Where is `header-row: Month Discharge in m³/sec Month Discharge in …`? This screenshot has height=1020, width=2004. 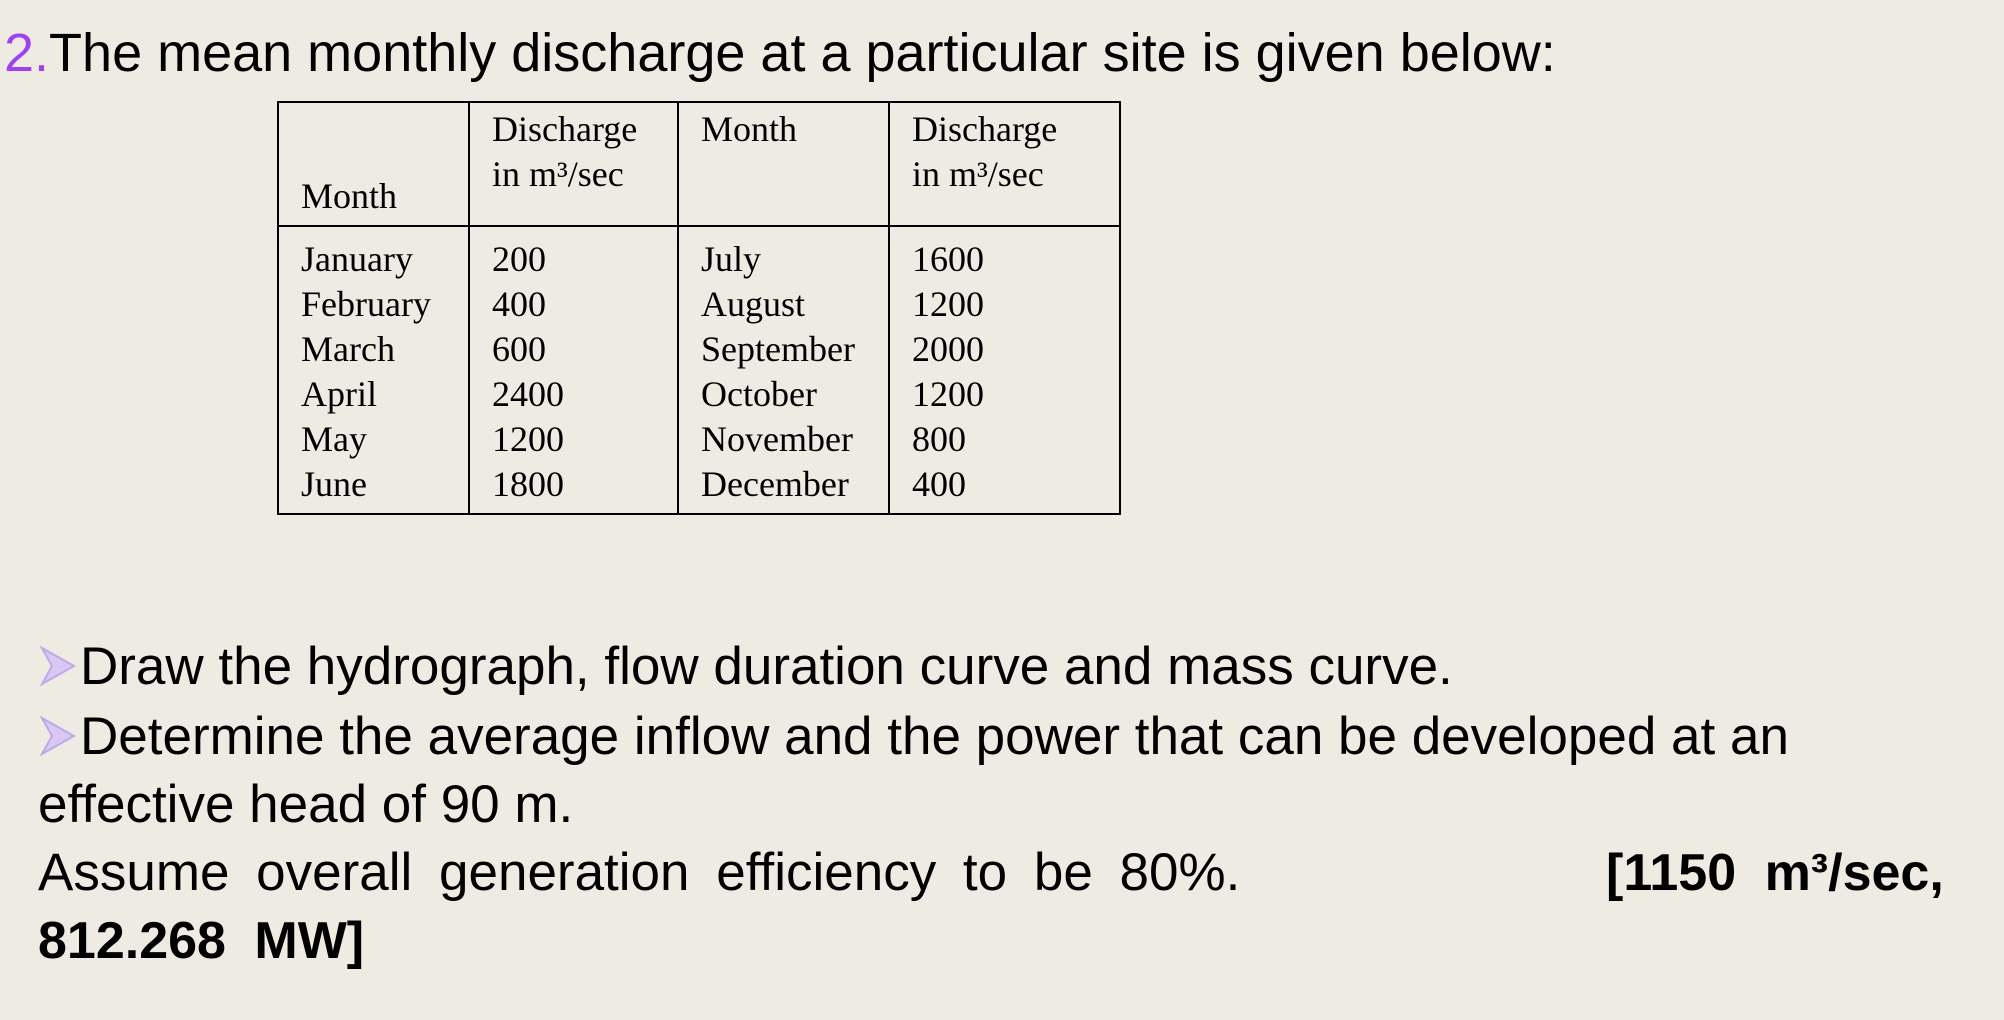
header-row: Month Discharge in m³/sec Month Discharge in … is located at coordinates (699, 164).